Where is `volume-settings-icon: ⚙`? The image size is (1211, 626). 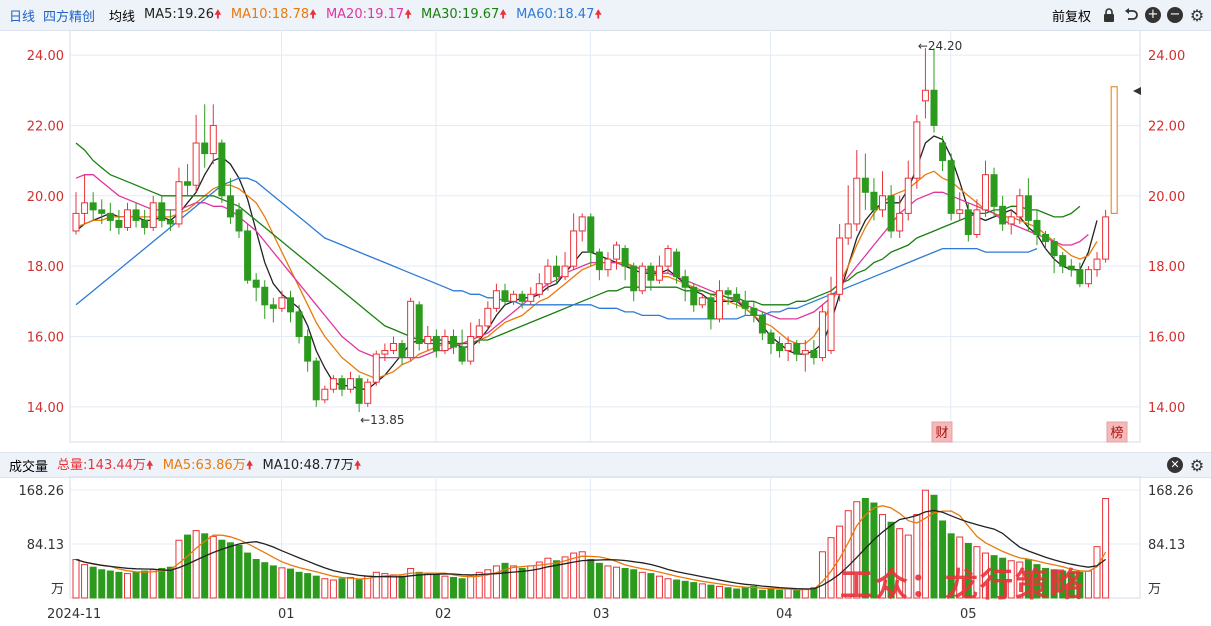
volume-settings-icon: ⚙ is located at coordinates (1197, 465).